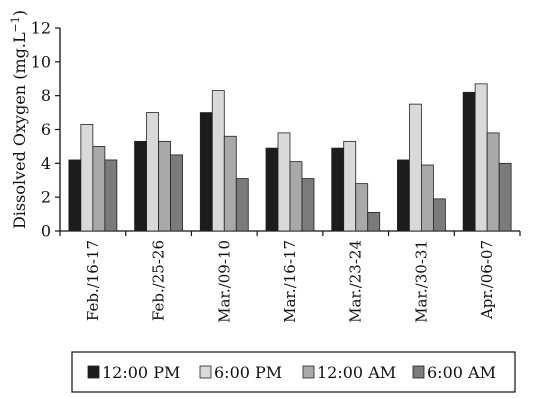 The image size is (538, 398). I want to click on legend-box, so click(293, 372).